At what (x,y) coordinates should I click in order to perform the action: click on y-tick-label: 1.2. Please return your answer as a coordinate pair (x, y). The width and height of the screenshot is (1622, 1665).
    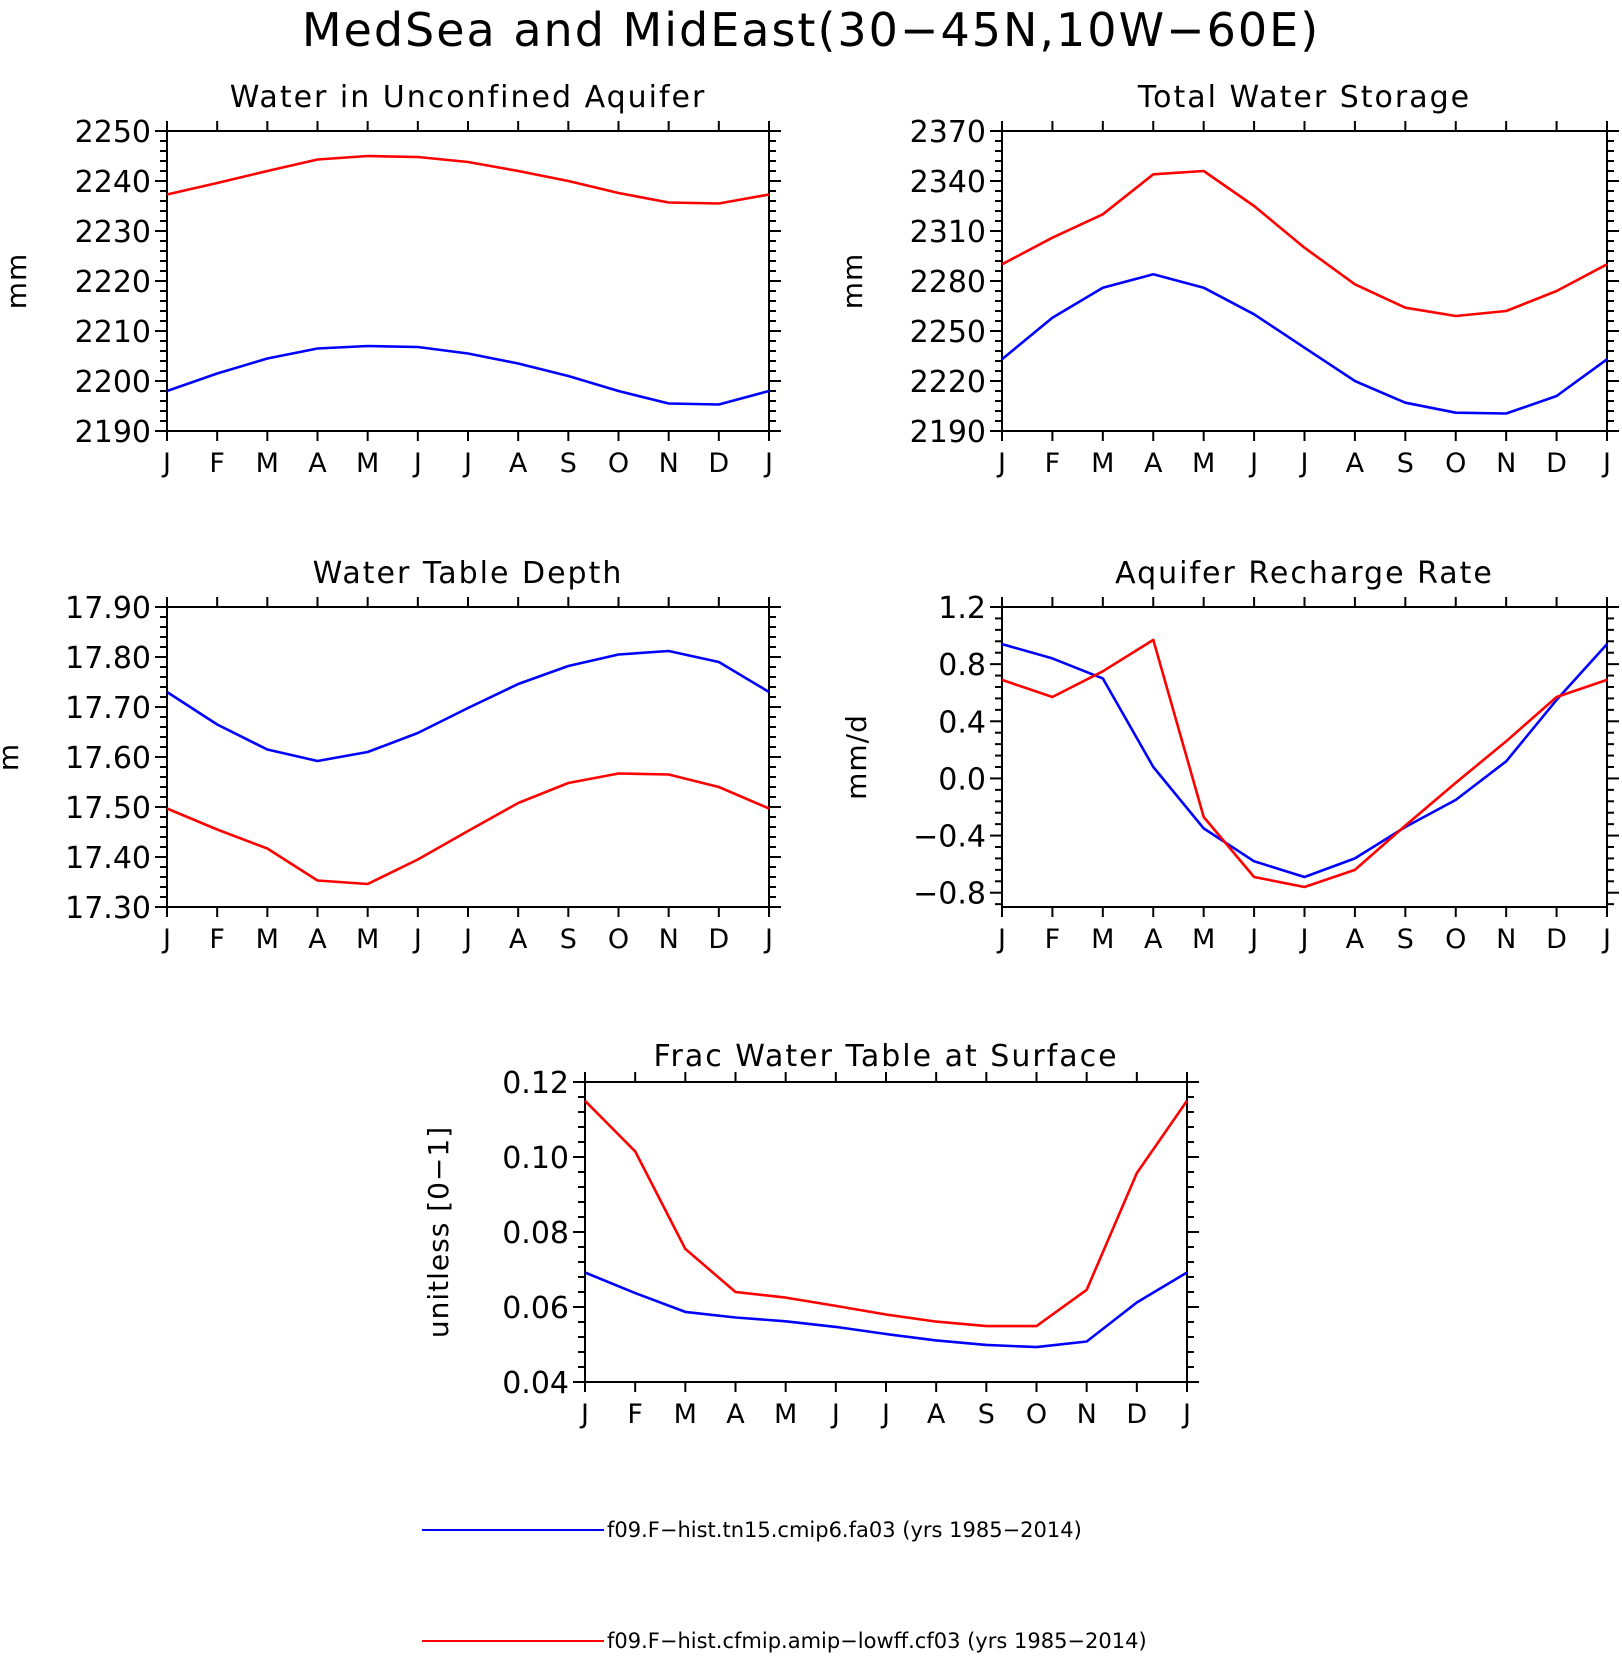
    Looking at the image, I should click on (962, 608).